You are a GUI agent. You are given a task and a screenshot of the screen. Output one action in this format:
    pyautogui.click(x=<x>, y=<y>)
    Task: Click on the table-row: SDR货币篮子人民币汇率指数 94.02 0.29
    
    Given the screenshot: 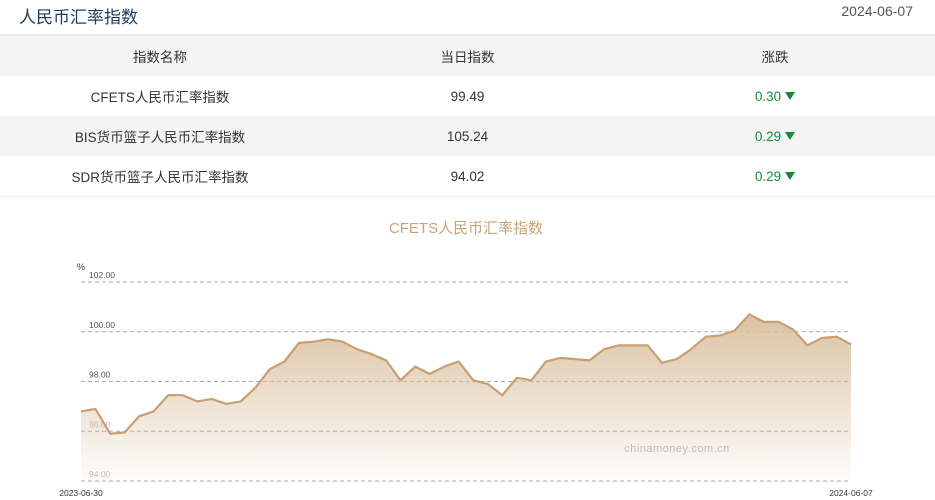 What is the action you would take?
    pyautogui.click(x=467, y=176)
    